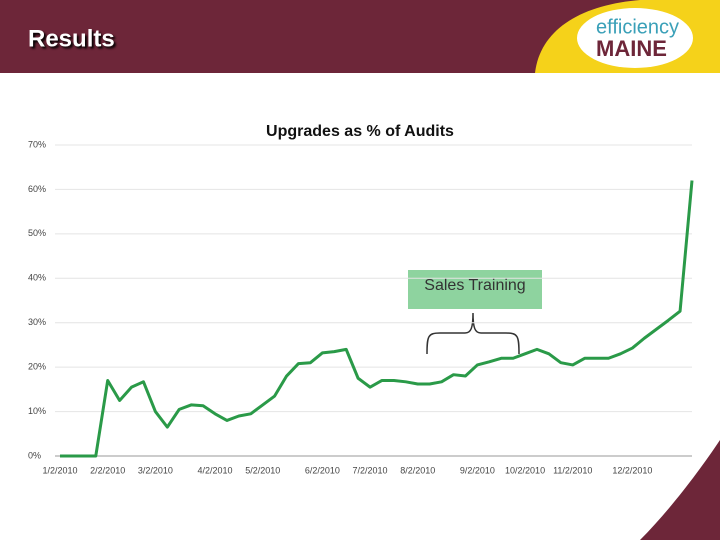 This screenshot has width=720, height=545. Describe the element at coordinates (631, 48) in the screenshot. I see `logo-text: MAINE` at that location.